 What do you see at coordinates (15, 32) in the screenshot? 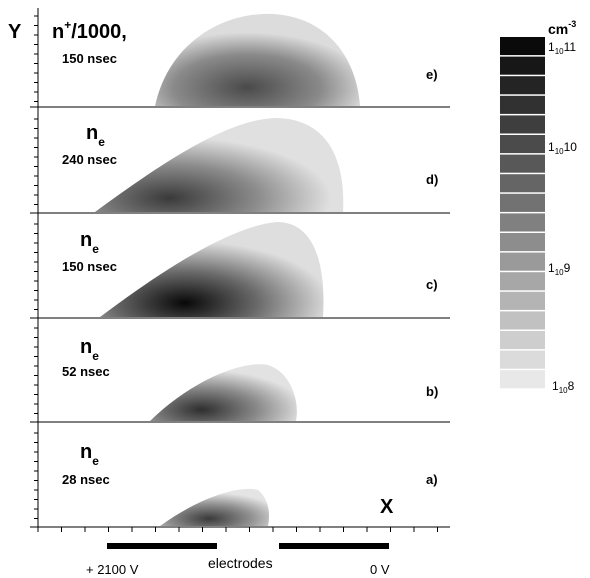
I see `y-axis-label: Y` at bounding box center [15, 32].